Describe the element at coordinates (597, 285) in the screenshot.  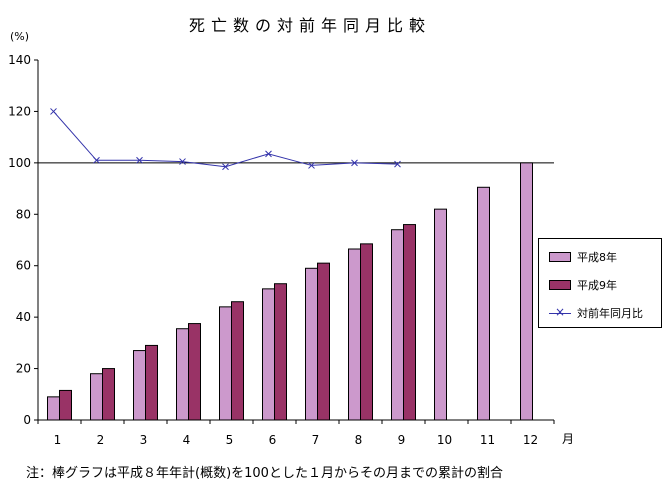
I see `legend-label-h9: 平成9年` at that location.